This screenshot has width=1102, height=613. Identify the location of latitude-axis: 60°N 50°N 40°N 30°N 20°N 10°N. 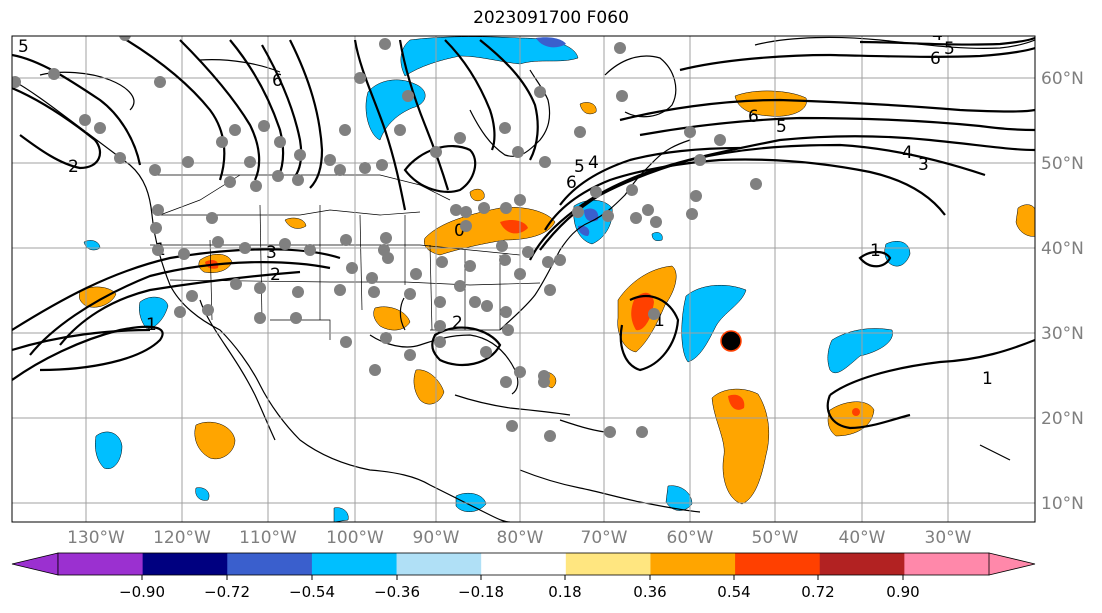
(1062, 291).